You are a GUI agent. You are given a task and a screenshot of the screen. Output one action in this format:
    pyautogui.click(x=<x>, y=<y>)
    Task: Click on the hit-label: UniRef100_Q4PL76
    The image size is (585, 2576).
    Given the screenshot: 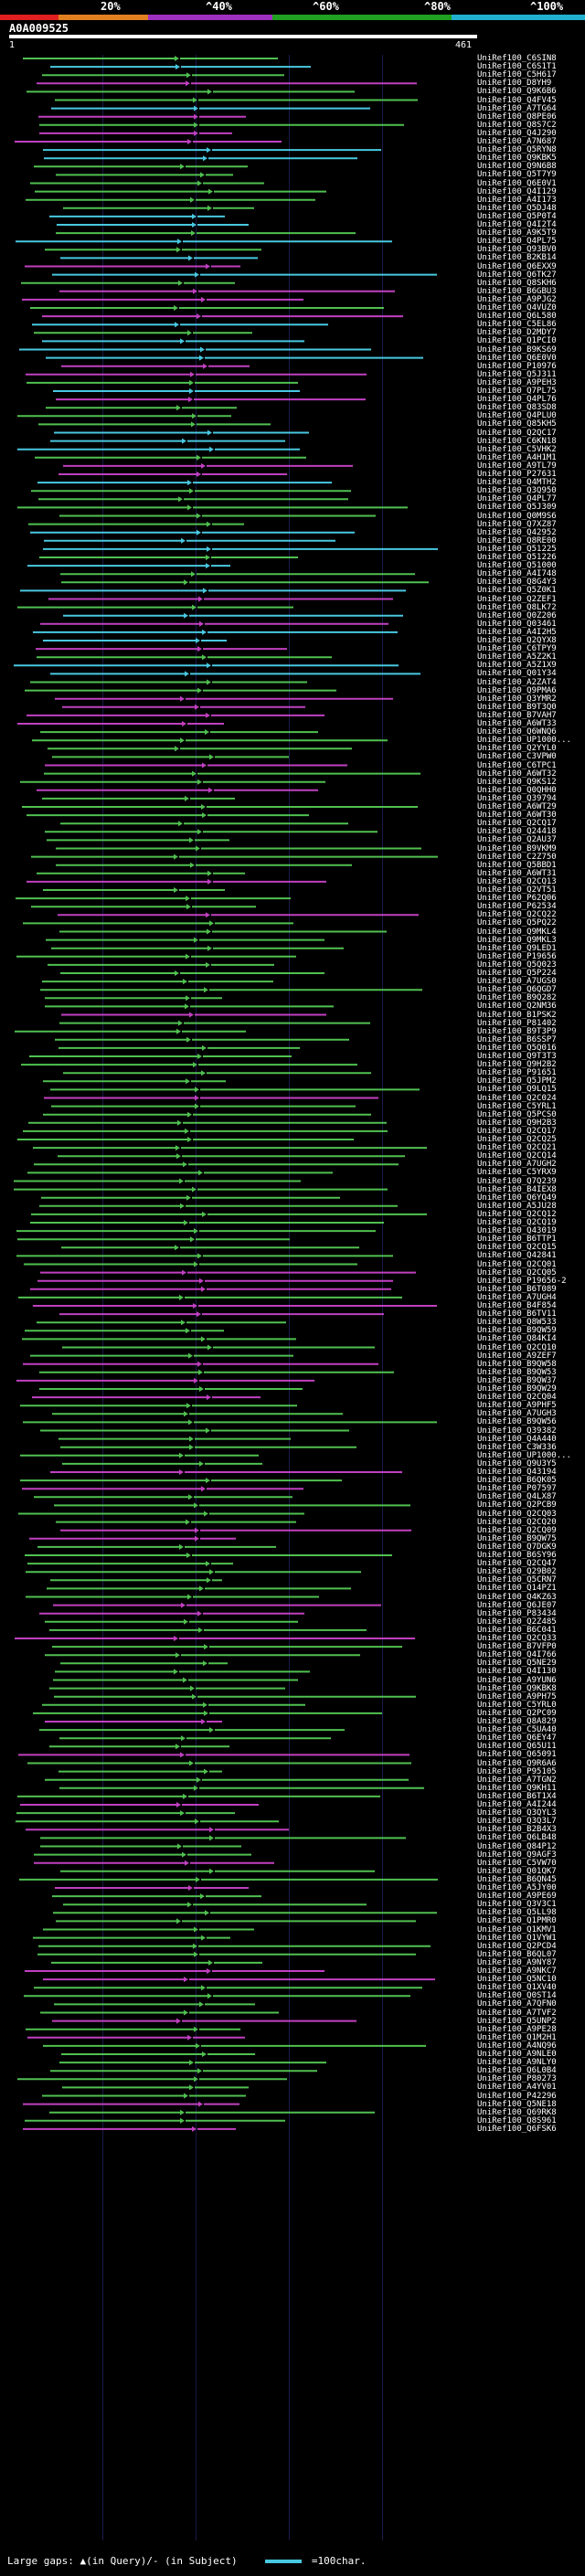 What is the action you would take?
    pyautogui.click(x=517, y=400)
    